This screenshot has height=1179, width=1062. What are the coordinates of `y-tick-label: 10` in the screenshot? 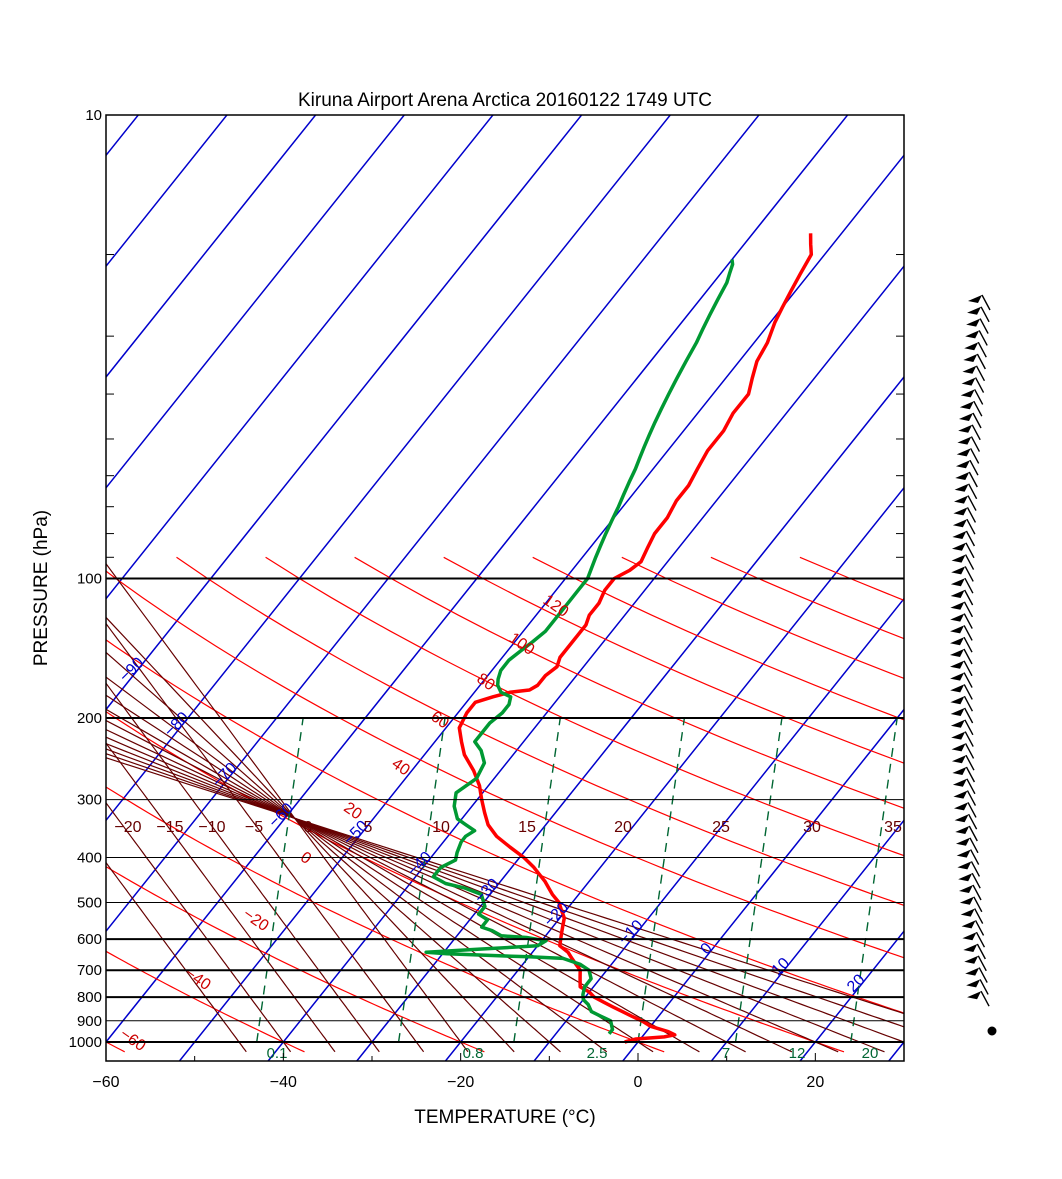 It's located at (93, 115).